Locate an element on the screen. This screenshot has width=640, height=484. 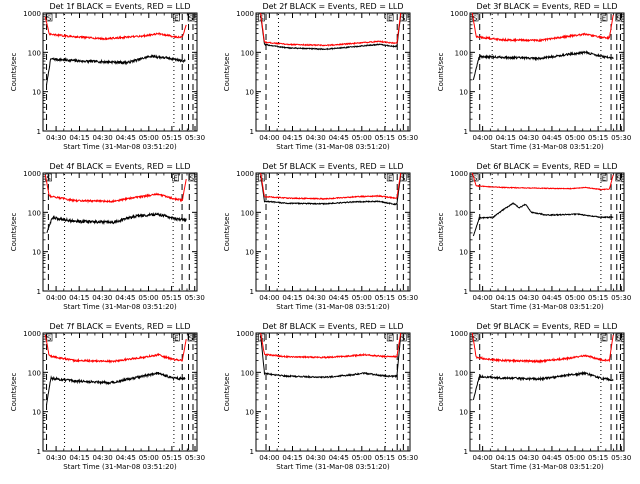
chart-title: Det 6f BLACK = Events, RED = LLD is located at coordinates (546, 166).